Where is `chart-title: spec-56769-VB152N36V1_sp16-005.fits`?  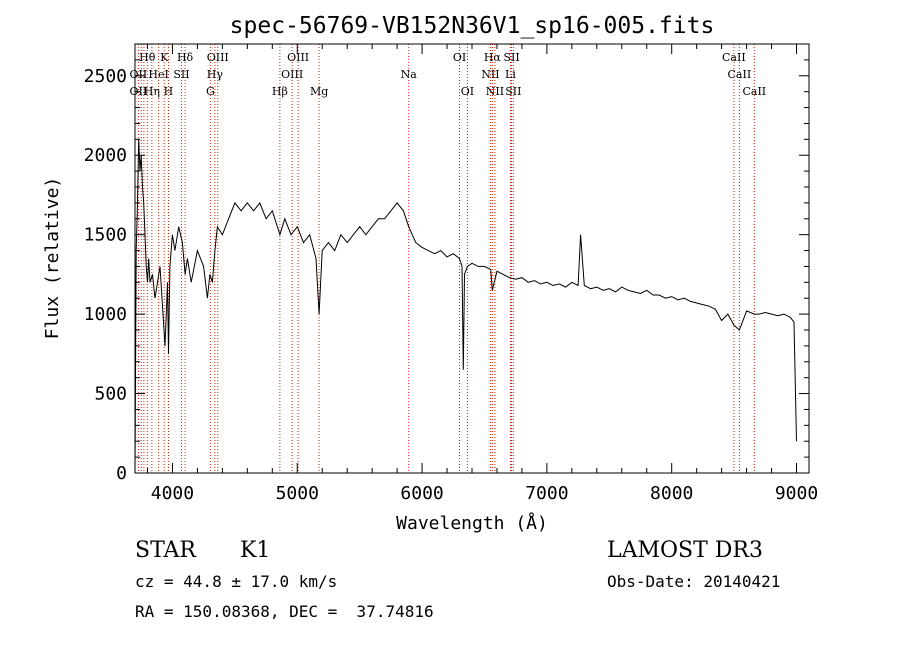
chart-title: spec-56769-VB152N36V1_sp16-005.fits is located at coordinates (472, 26).